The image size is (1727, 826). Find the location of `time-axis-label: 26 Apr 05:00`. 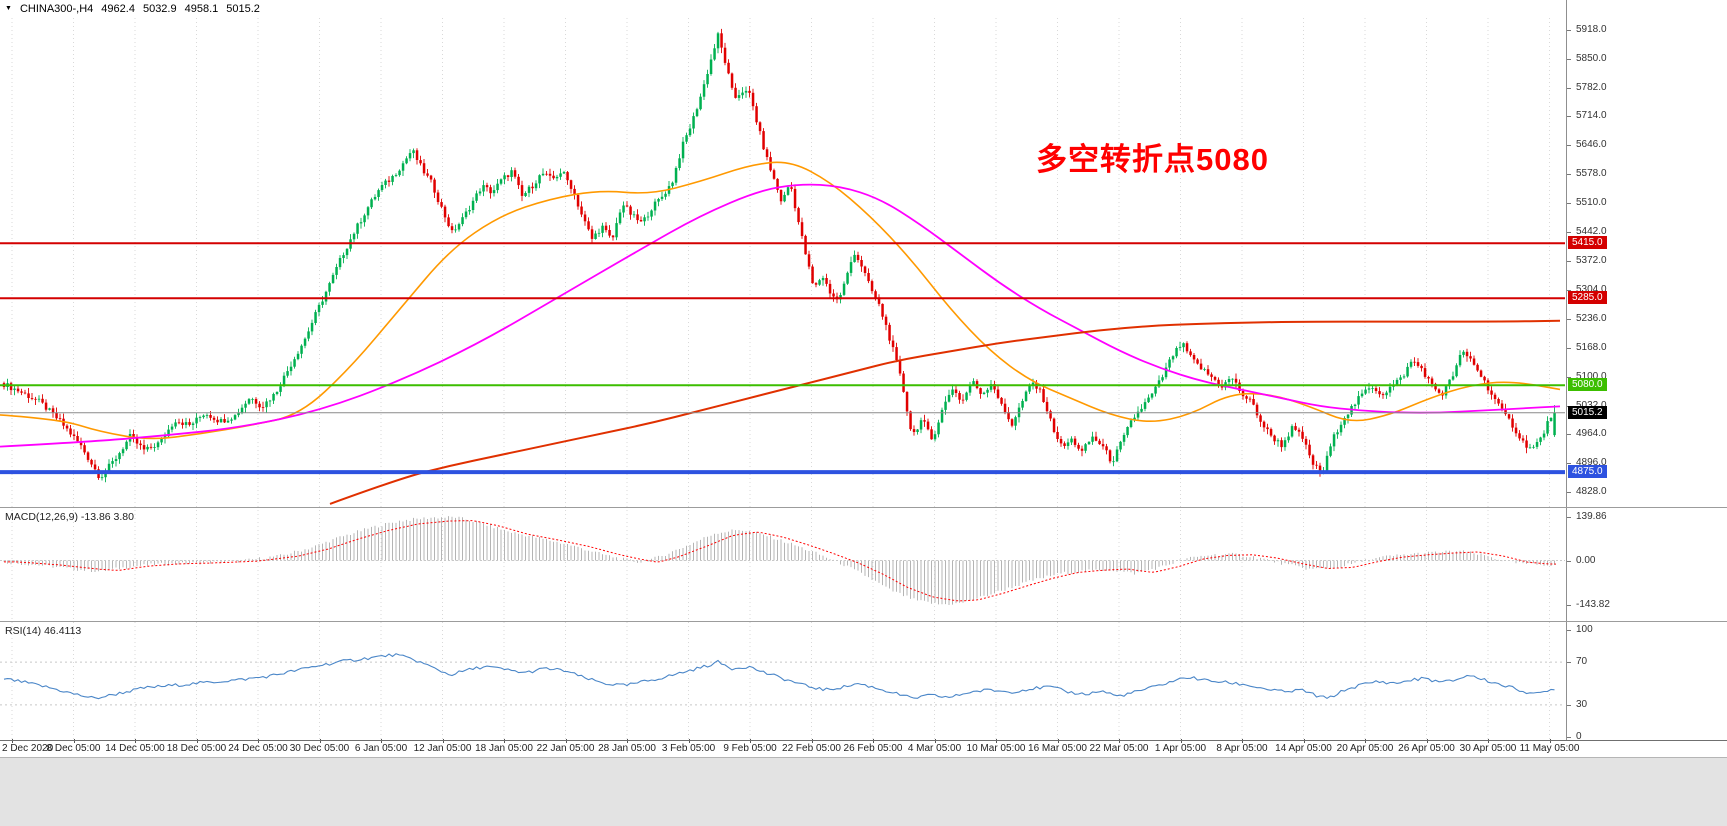

time-axis-label: 26 Apr 05:00 is located at coordinates (1426, 748).